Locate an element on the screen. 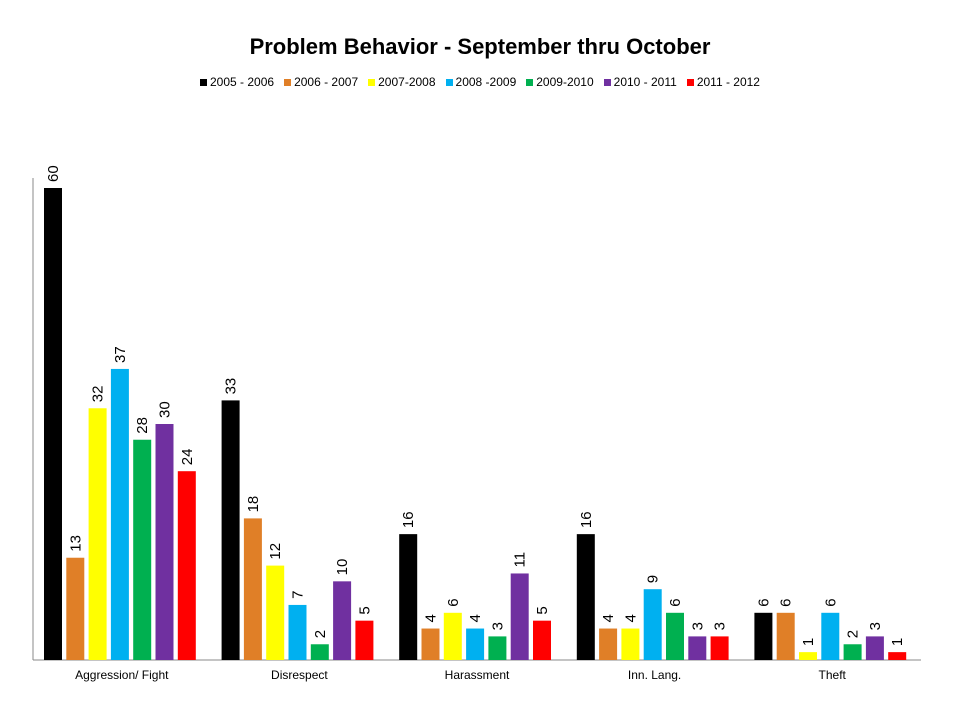 This screenshot has height=720, width=960. legend-label: 2008 -2009 is located at coordinates (486, 82).